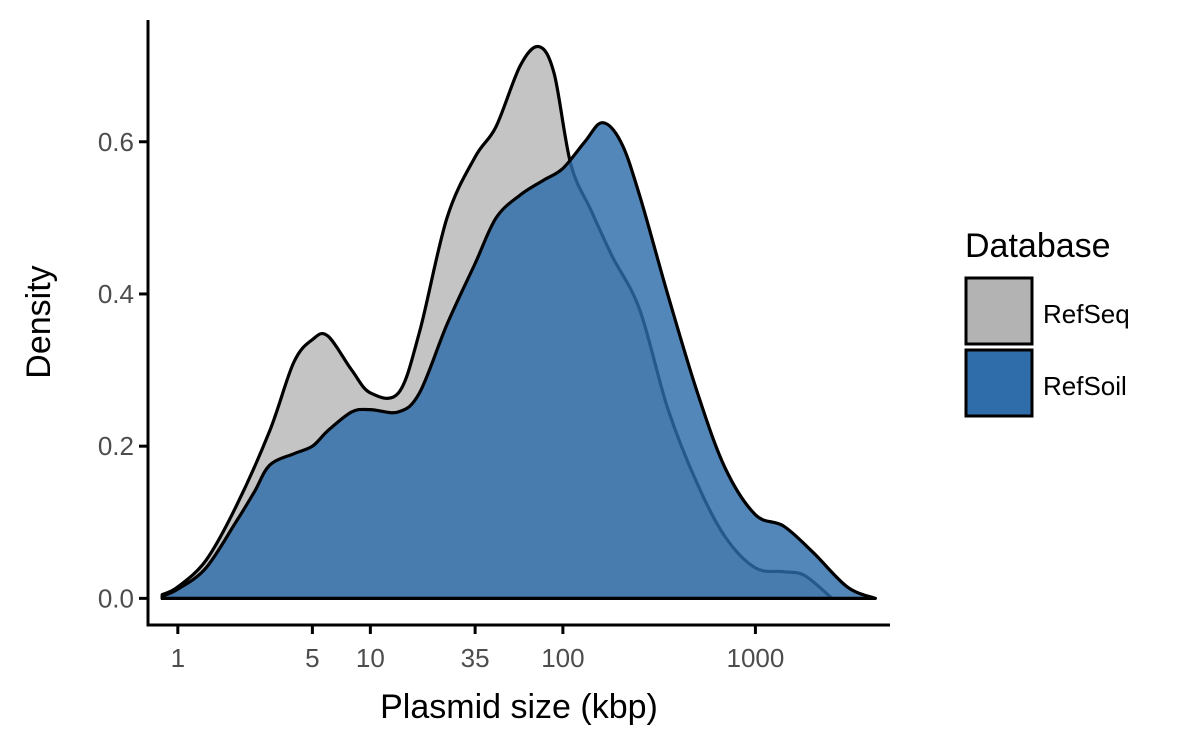  Describe the element at coordinates (1085, 386) in the screenshot. I see `legend-label-refsoil: RefSoil` at that location.